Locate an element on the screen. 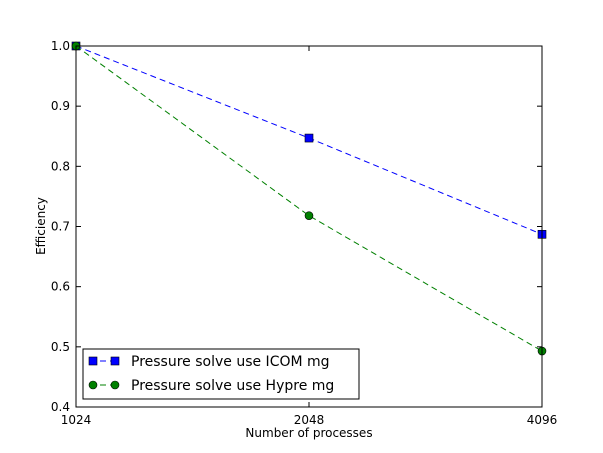 This screenshot has width=603, height=453. legend-label-0: Pressure solve use ICOM mg is located at coordinates (230, 362).